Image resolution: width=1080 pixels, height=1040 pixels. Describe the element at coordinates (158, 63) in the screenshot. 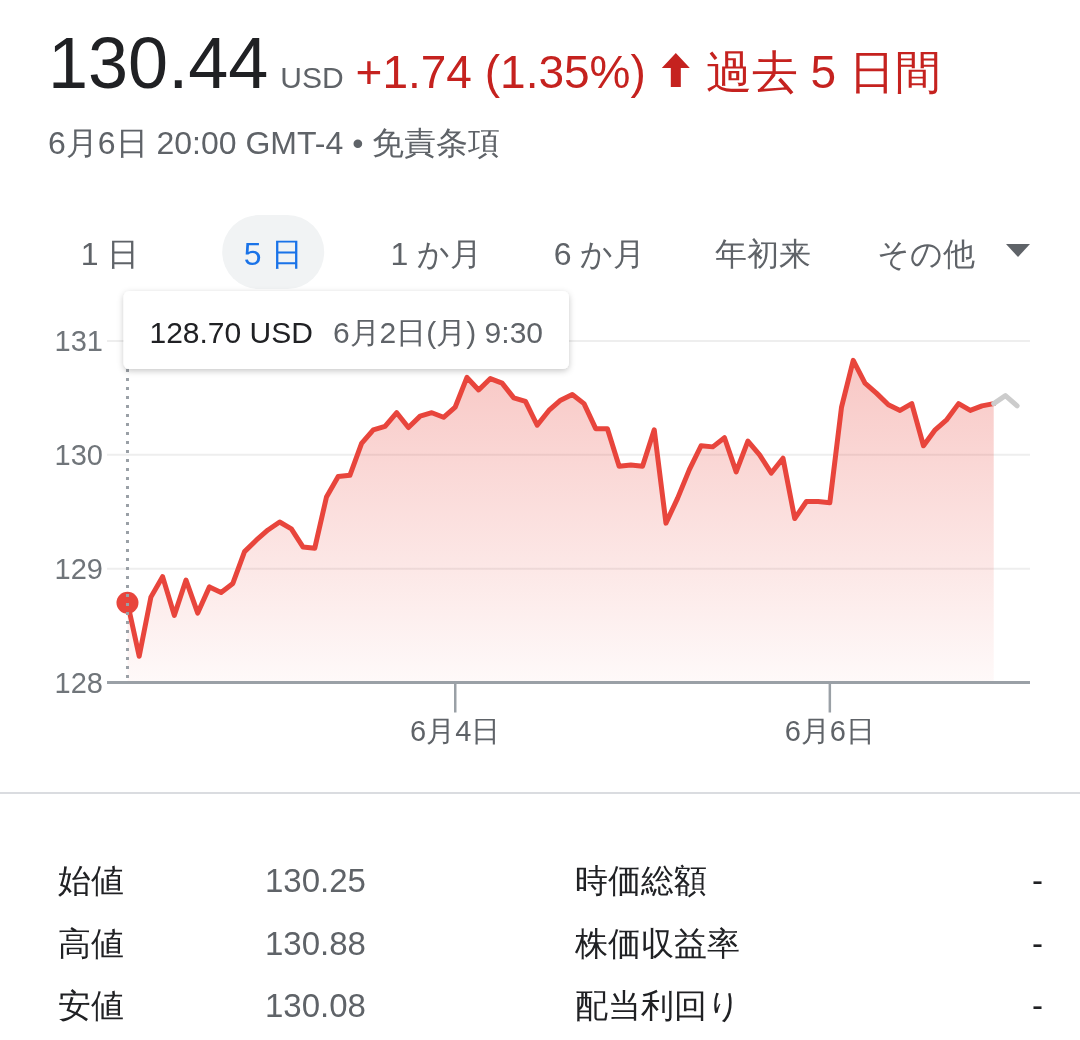

I see `chart-title: 130.44` at that location.